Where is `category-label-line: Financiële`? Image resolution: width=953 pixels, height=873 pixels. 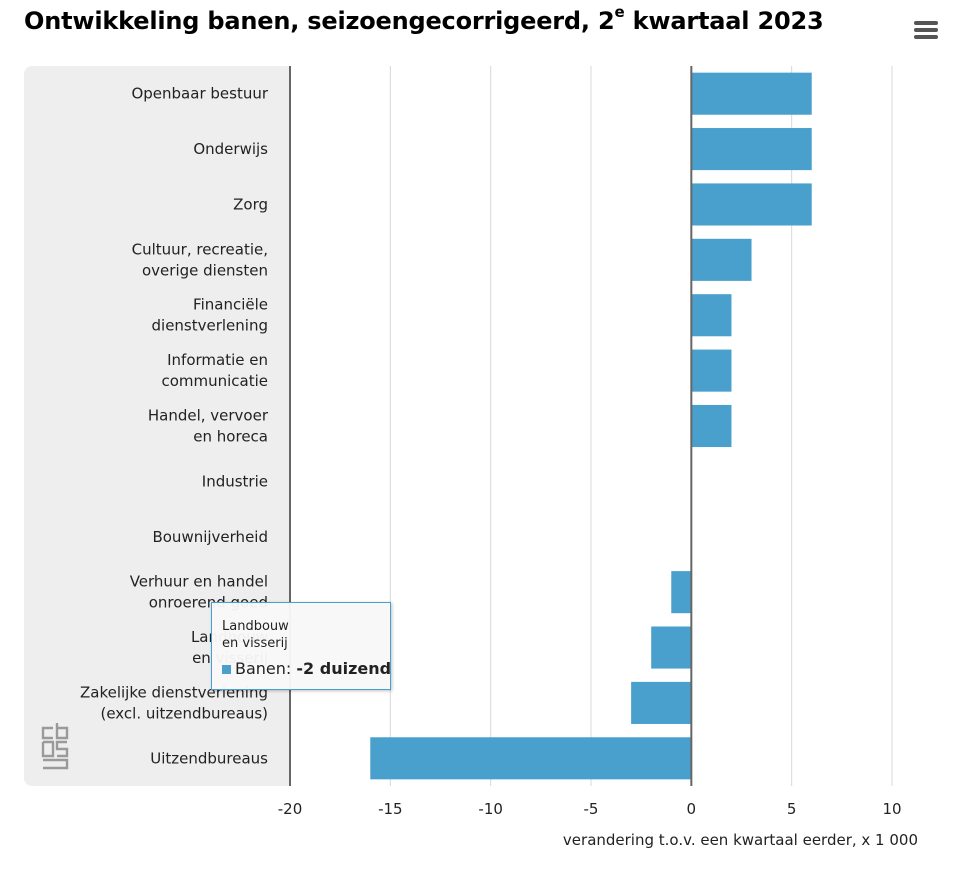
category-label-line: Financiële is located at coordinates (230, 305).